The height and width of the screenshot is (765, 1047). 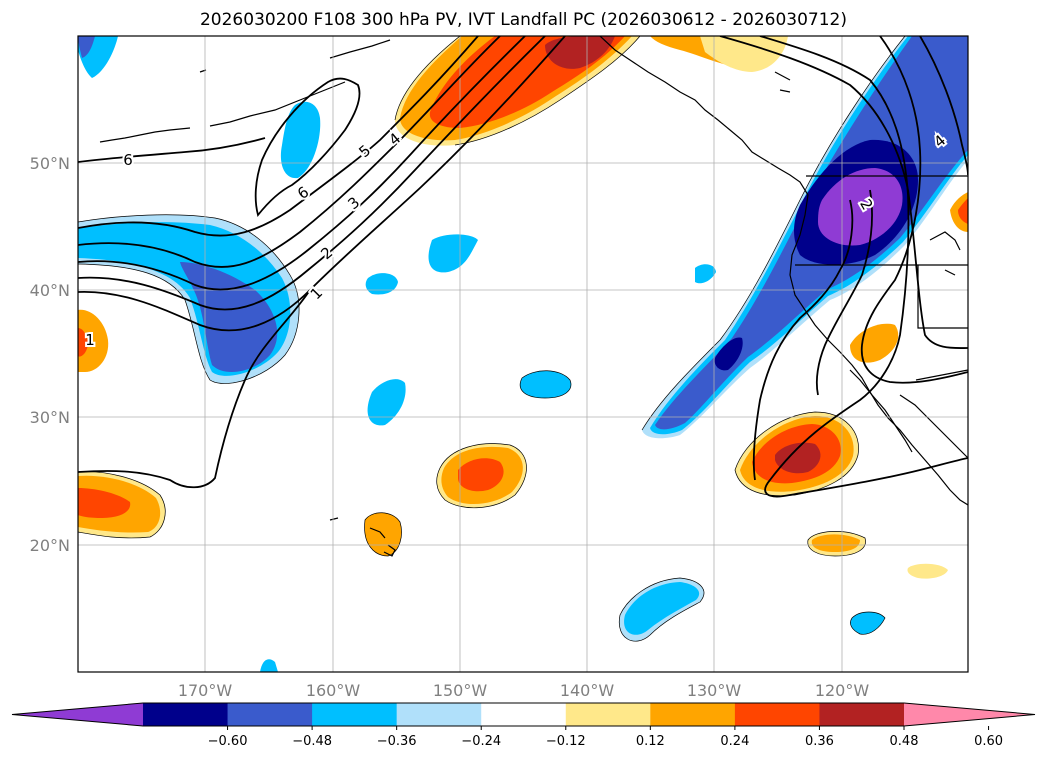 What do you see at coordinates (842, 690) in the screenshot?
I see `lon-label-120w: 120°W` at bounding box center [842, 690].